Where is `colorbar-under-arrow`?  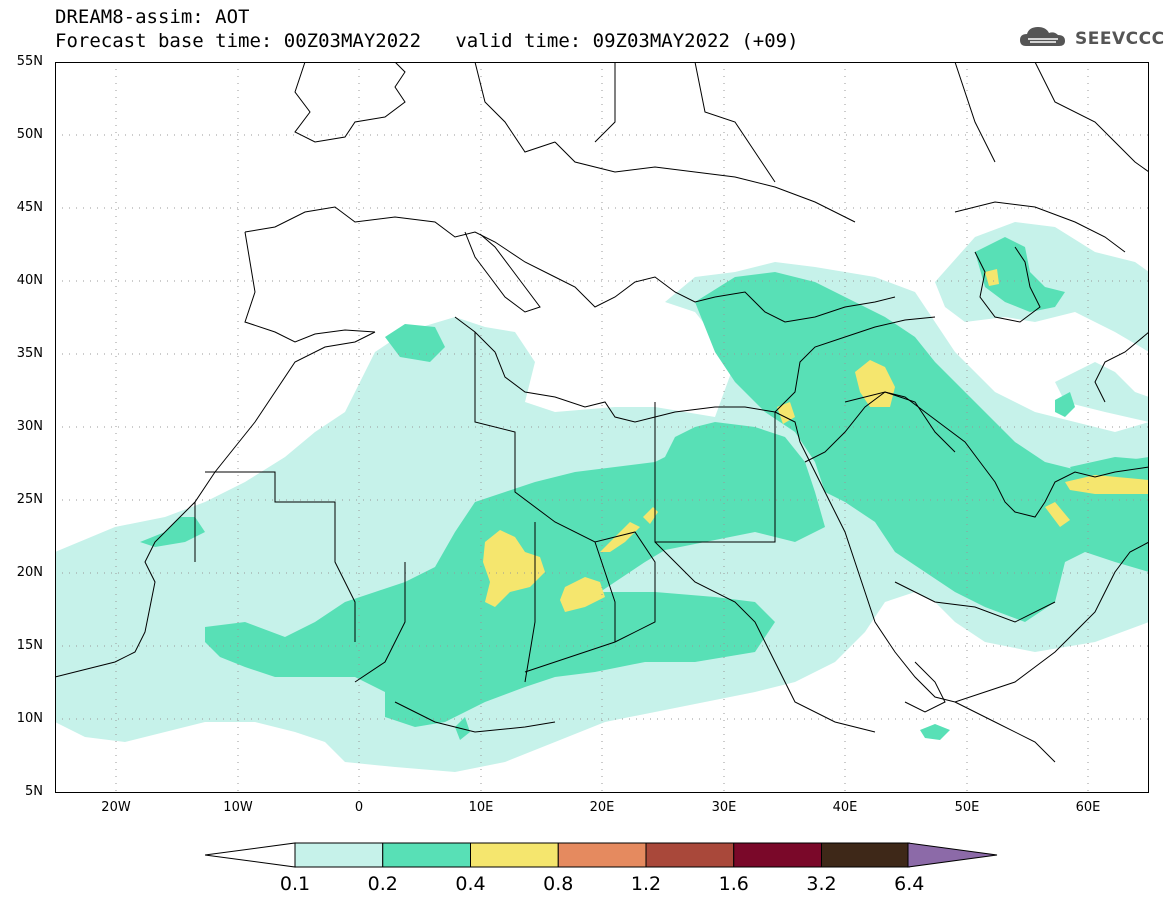 colorbar-under-arrow is located at coordinates (250, 855).